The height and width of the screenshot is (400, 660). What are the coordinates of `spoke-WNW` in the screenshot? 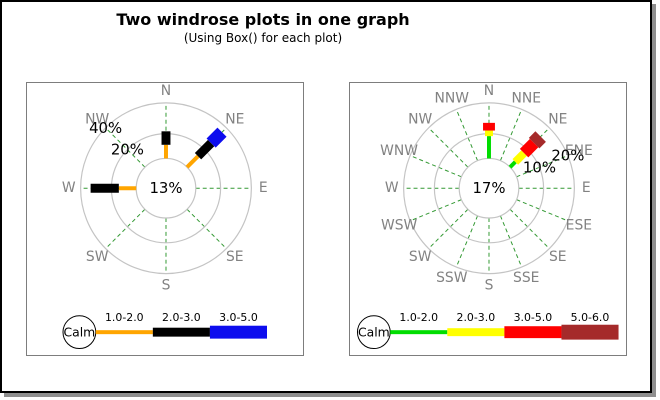 It's located at (435, 166).